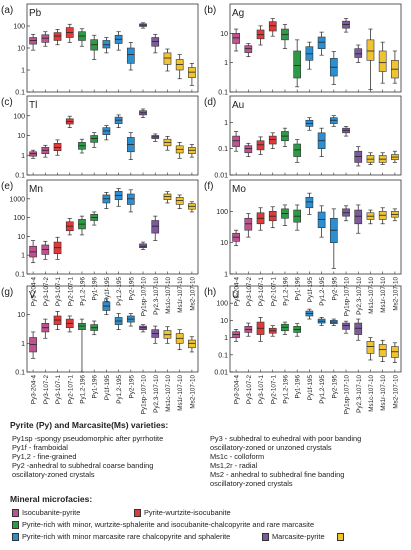  What do you see at coordinates (7, 186) in the screenshot?
I see `panel-e-label: (e)` at bounding box center [7, 186].